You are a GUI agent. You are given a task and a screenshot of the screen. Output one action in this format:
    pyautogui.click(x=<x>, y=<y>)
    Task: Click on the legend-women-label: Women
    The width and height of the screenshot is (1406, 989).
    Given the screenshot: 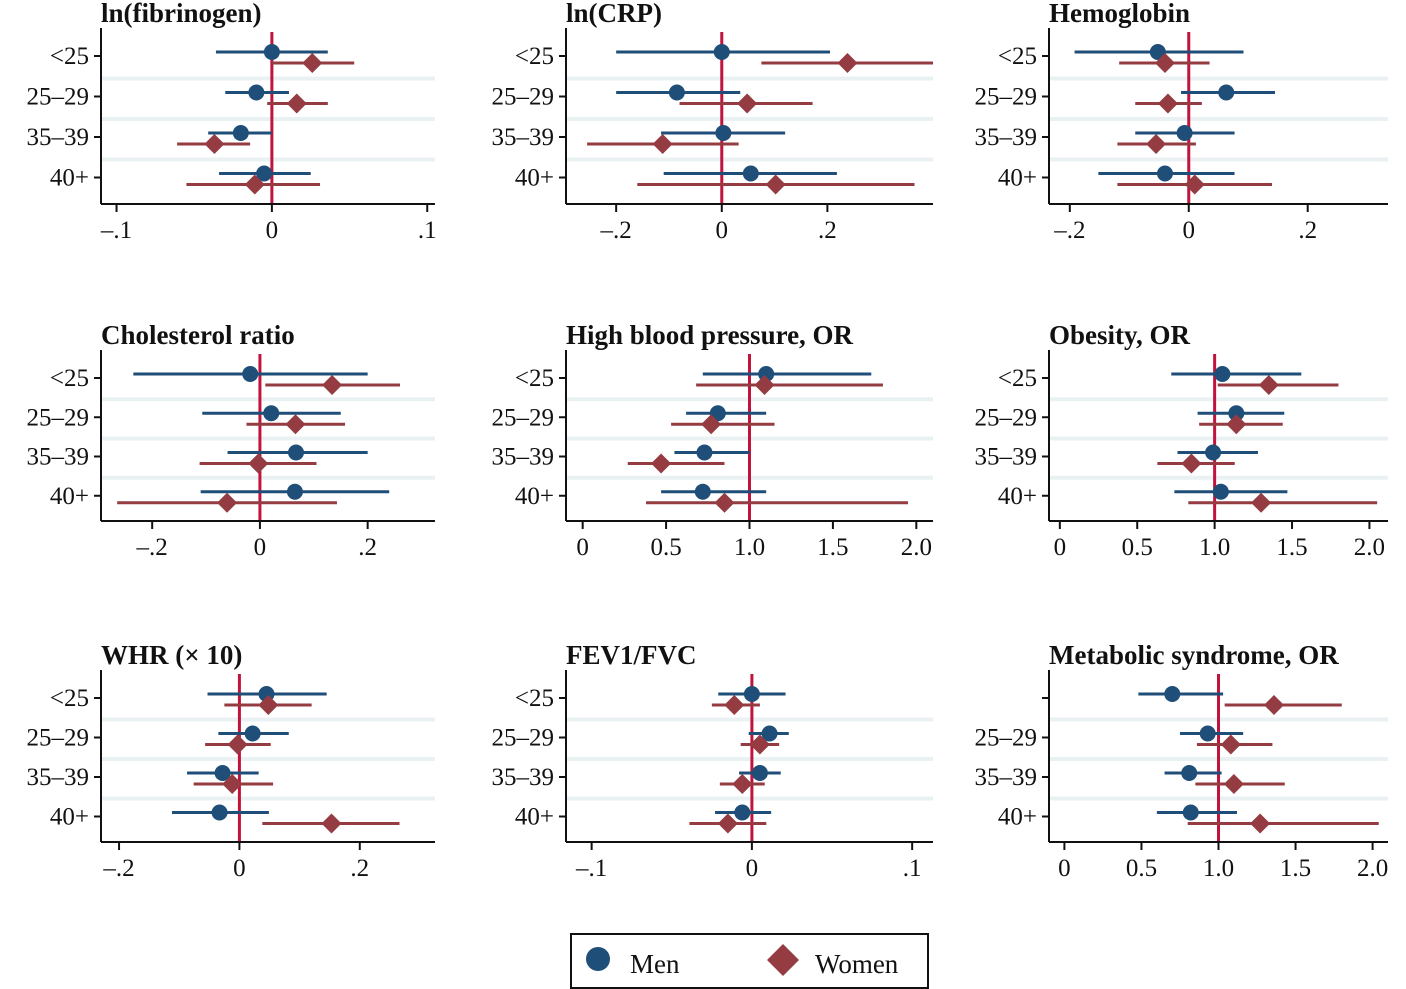 What is the action you would take?
    pyautogui.click(x=857, y=964)
    